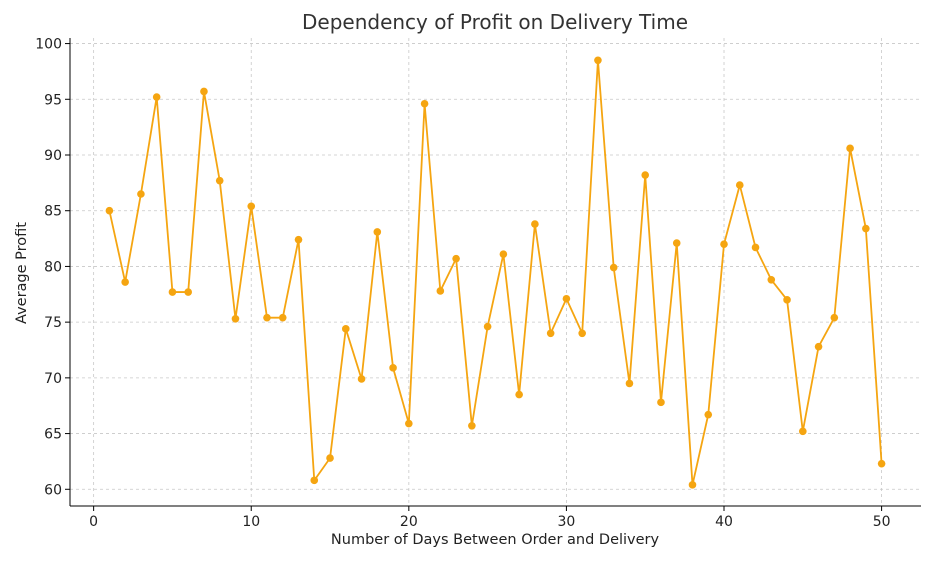 The height and width of the screenshot is (561, 935). Describe the element at coordinates (22, 273) in the screenshot. I see `y-axis-label: Average Profit` at that location.